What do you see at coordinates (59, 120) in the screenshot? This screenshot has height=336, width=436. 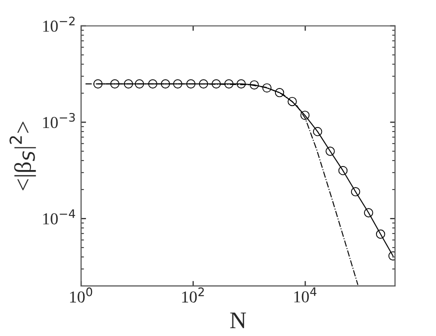 I see `y-tick-label: 10$^{−3}$` at bounding box center [59, 120].